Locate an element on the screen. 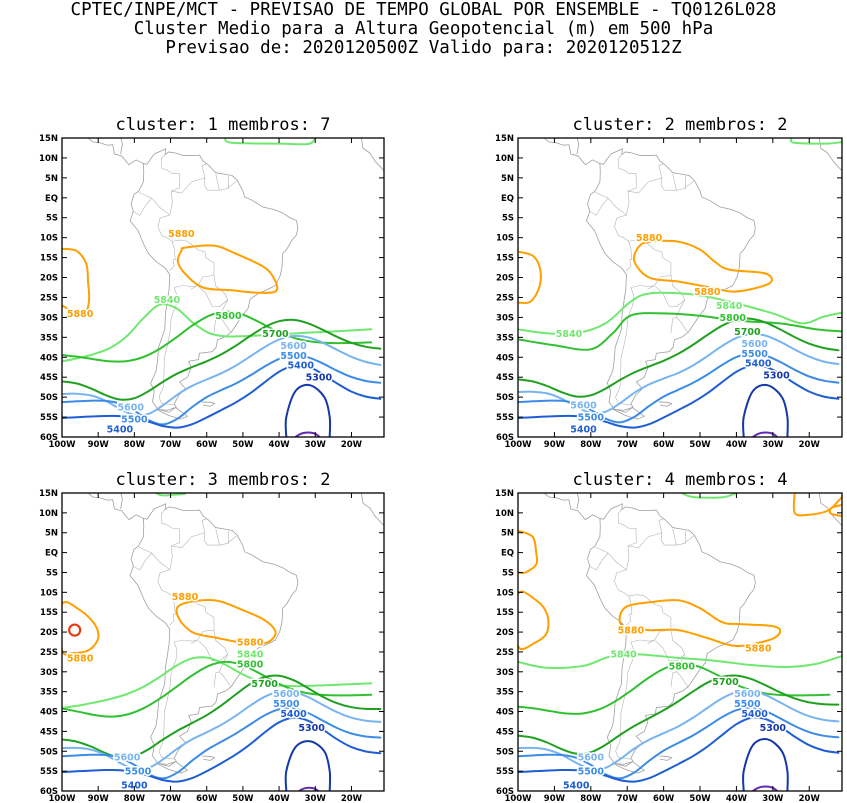 The height and width of the screenshot is (803, 847). lat-label: 30S is located at coordinates (49, 673).